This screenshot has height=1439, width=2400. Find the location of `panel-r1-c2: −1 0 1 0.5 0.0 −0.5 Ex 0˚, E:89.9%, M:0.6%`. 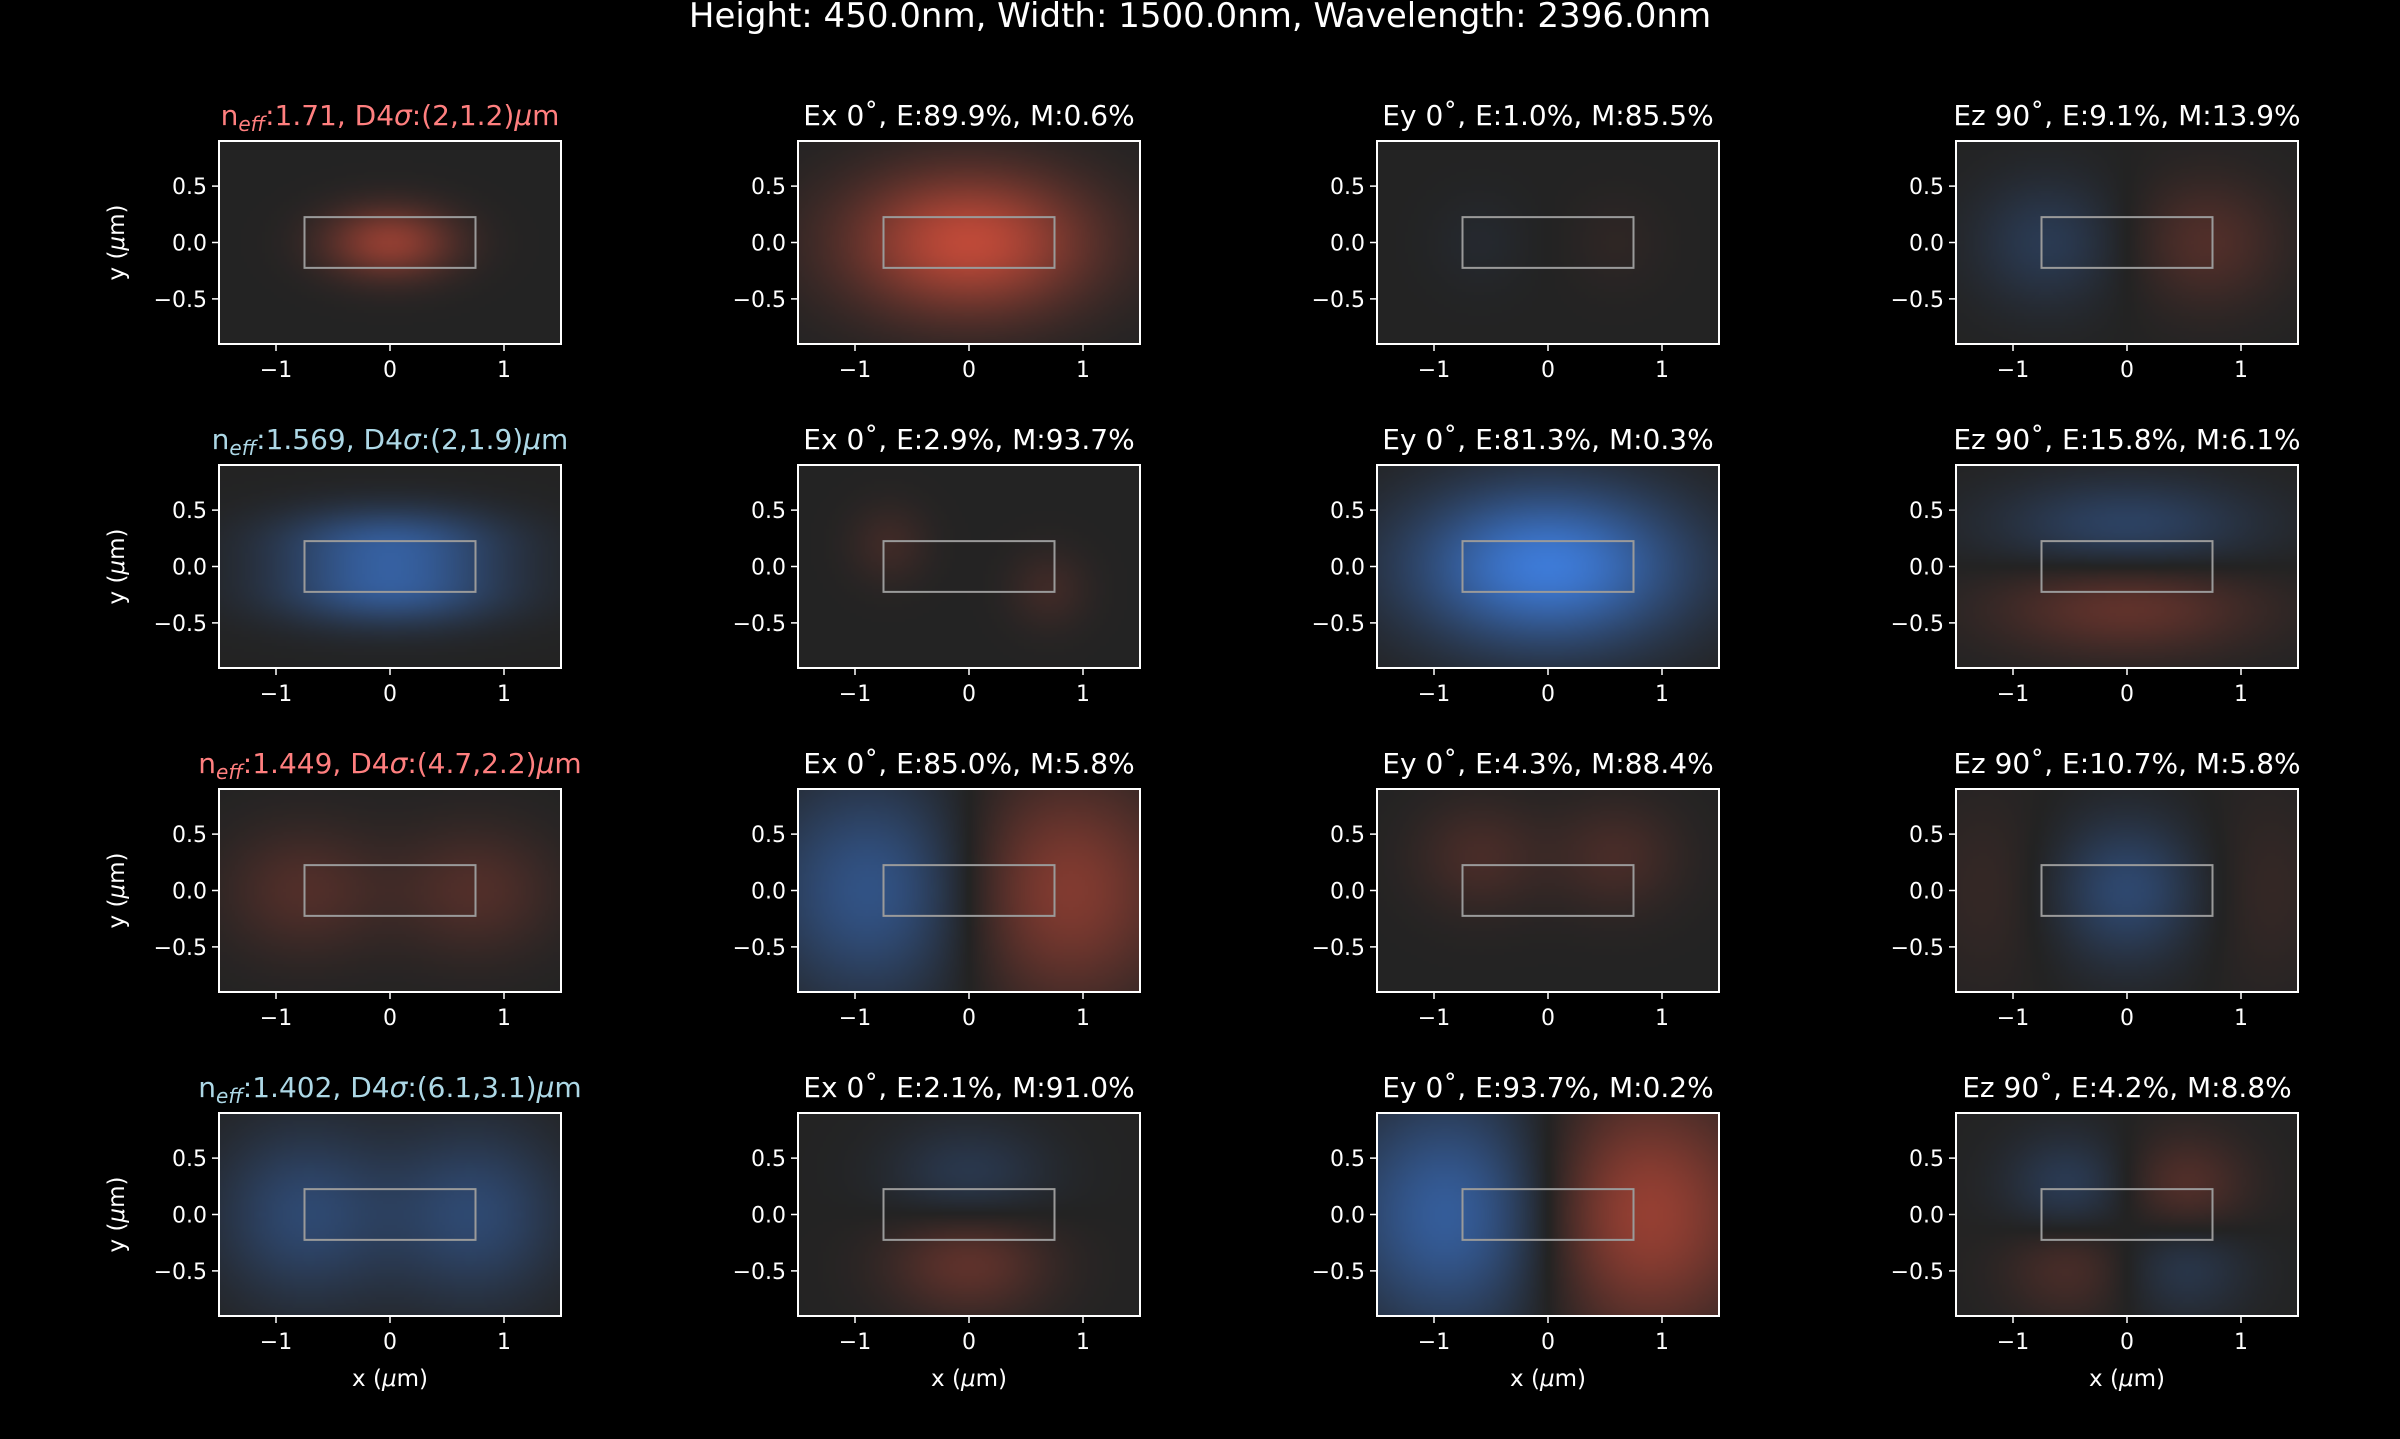

panel-r1-c2: −1 0 1 0.5 0.0 −0.5 Ex 0˚, E:89.9%, M:0.6% is located at coordinates (937, 241).